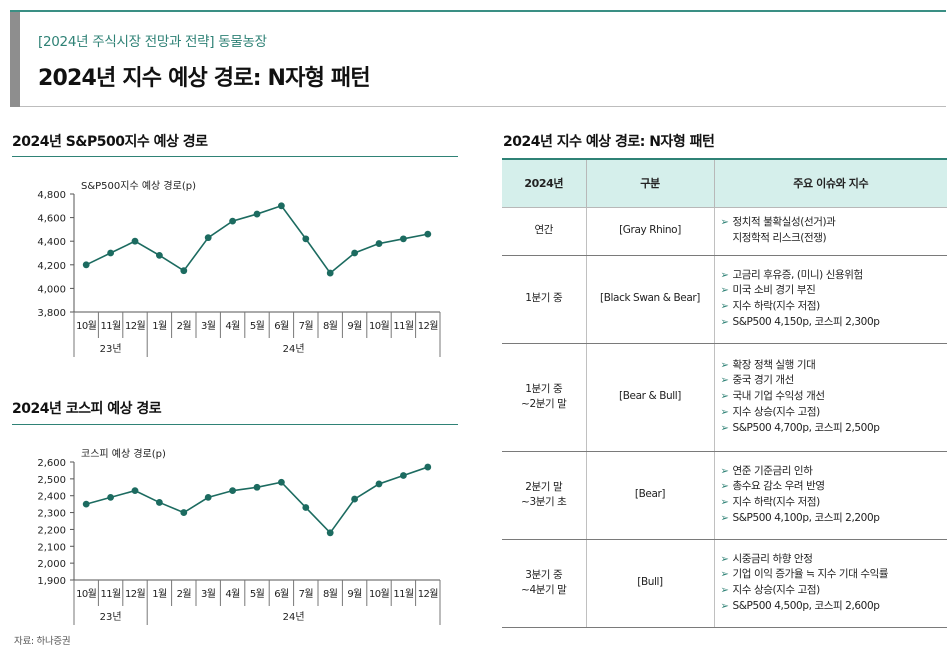 The width and height of the screenshot is (947, 655). What do you see at coordinates (138, 185) in the screenshot?
I see `sp500-series-label: S&P500지수 예상 경로(p)` at bounding box center [138, 185].